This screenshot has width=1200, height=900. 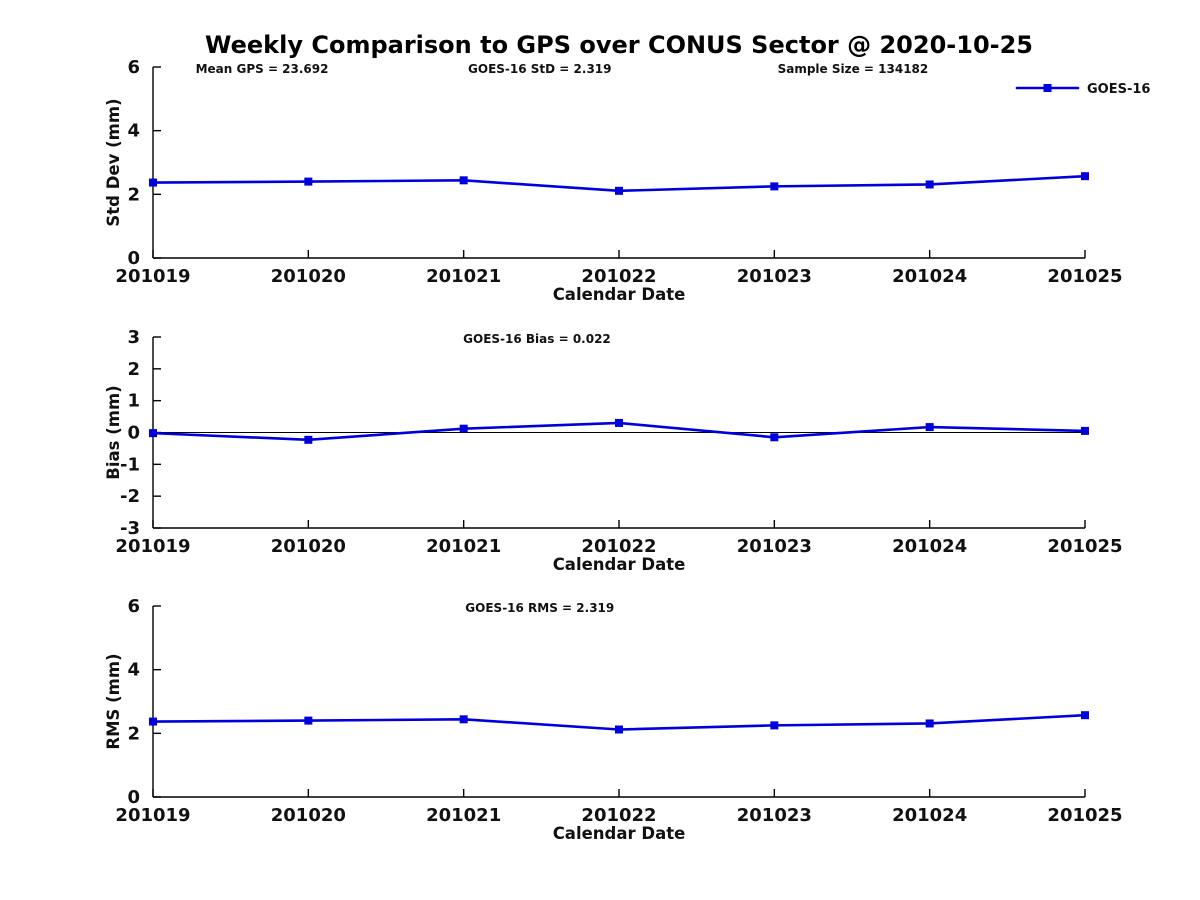 I want to click on y-axis-label: RMS (mm), so click(x=113, y=701).